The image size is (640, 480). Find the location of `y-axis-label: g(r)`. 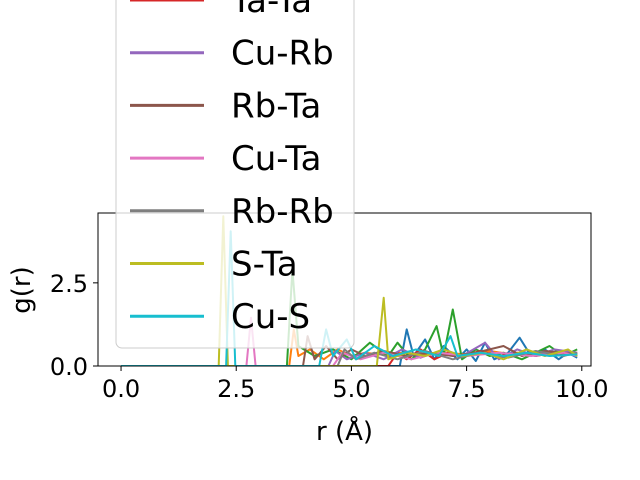

y-axis-label: g(r) is located at coordinates (22, 289).